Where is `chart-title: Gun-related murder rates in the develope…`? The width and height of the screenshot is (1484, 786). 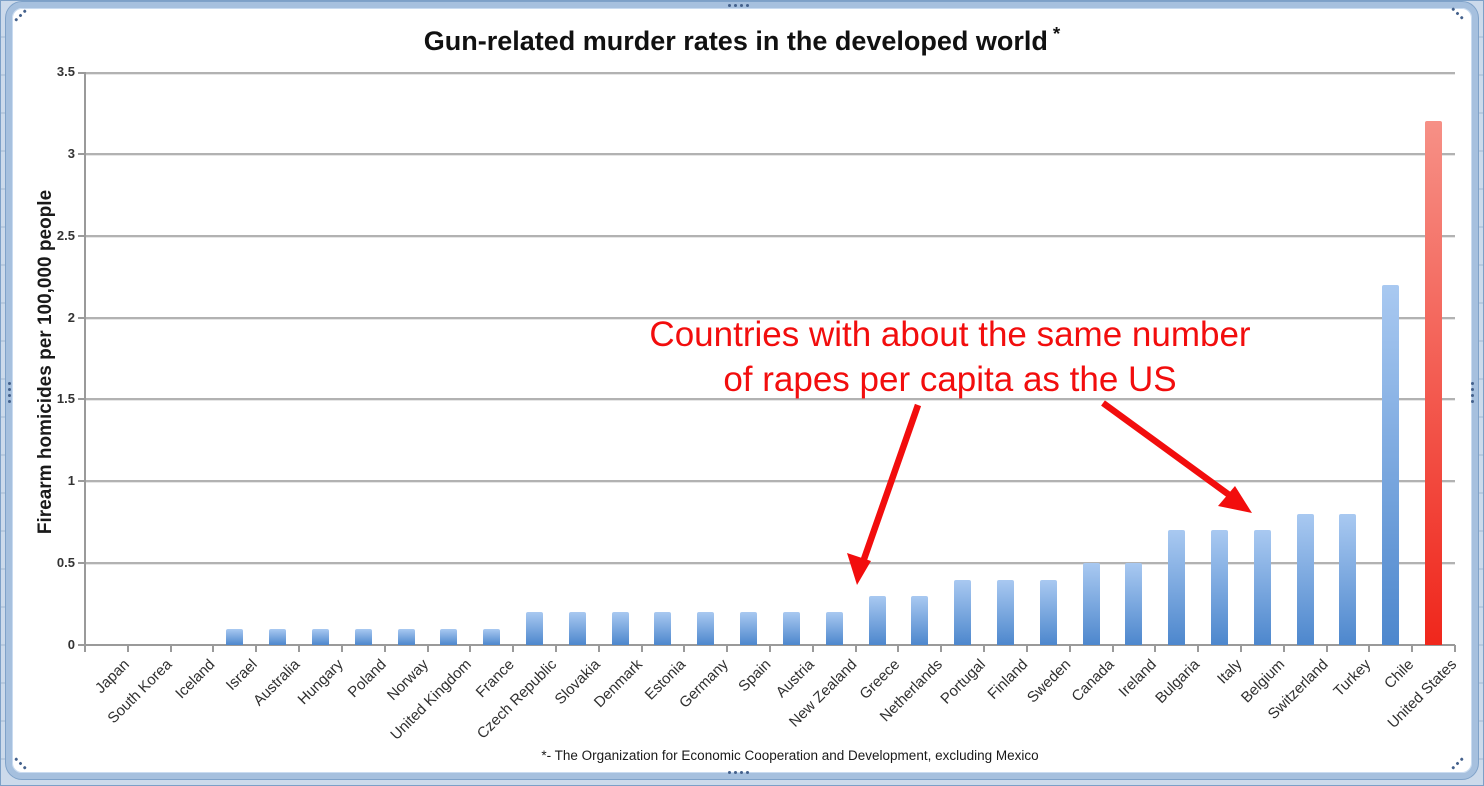
chart-title: Gun-related murder rates in the develope… is located at coordinates (742, 40).